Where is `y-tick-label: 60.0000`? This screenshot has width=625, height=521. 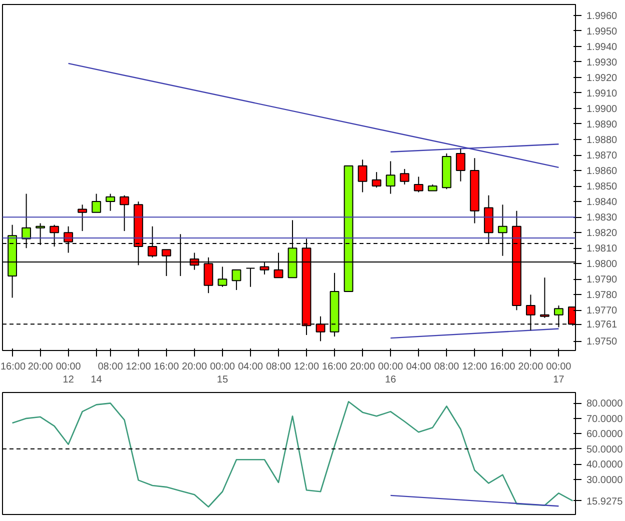
y-tick-label: 60.0000 is located at coordinates (605, 434).